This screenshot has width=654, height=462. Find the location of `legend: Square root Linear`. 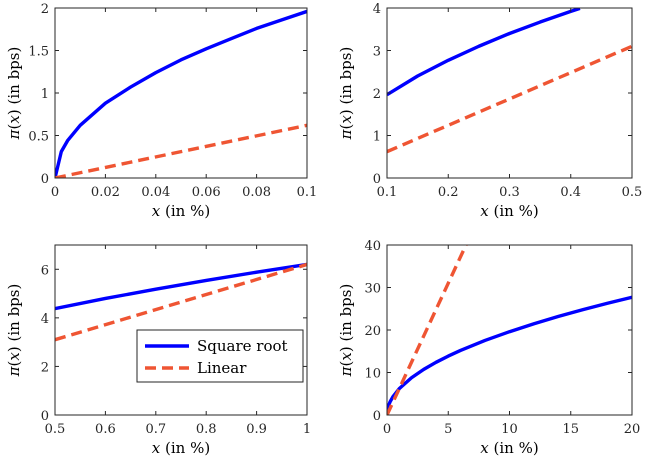

legend: Square root Linear is located at coordinates (220, 356).